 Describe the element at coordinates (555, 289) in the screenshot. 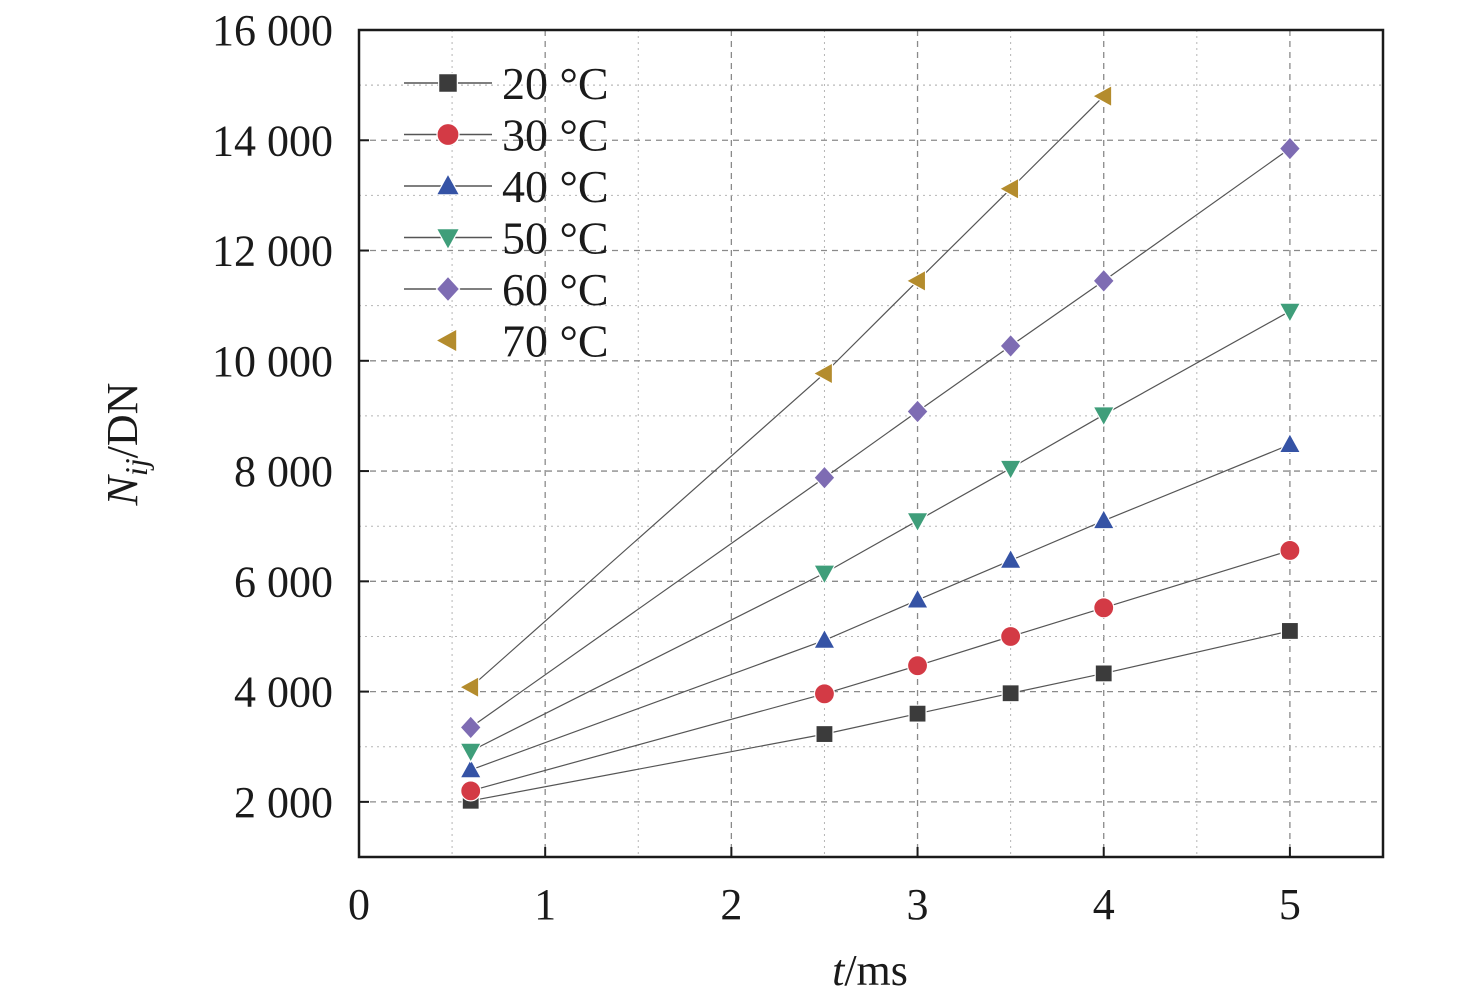

I see `legend-label: 60 °C` at that location.